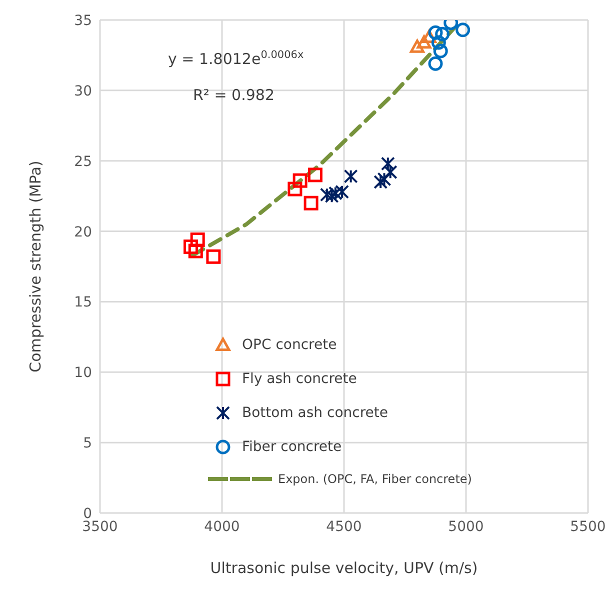 Image resolution: width=607 pixels, height=592 pixels. Describe the element at coordinates (375, 479) in the screenshot. I see `legend-label: Expon. (OPC, FA, Fiber concrete)` at that location.